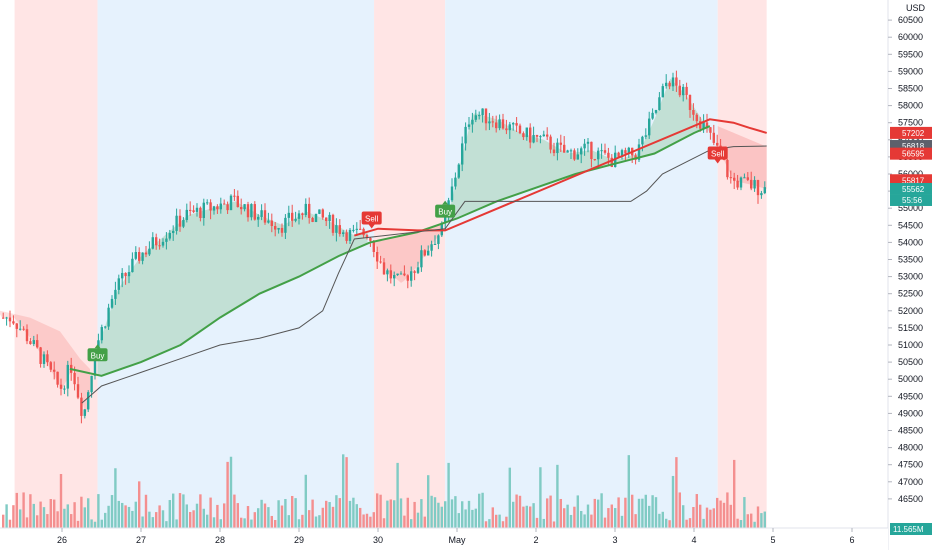 The width and height of the screenshot is (932, 555). What do you see at coordinates (910, 345) in the screenshot?
I see `y-tick-label: 51000` at bounding box center [910, 345].